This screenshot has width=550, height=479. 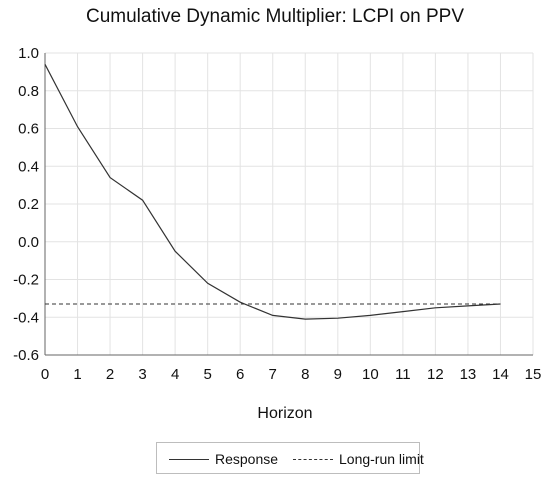 I want to click on x-tick-label: 14, so click(x=500, y=374).